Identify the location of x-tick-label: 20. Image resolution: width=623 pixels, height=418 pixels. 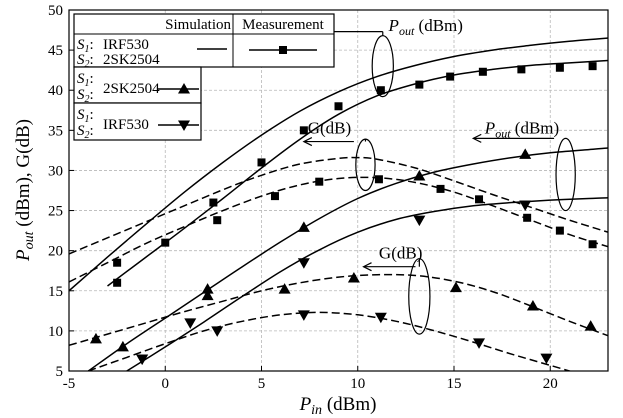
(550, 384).